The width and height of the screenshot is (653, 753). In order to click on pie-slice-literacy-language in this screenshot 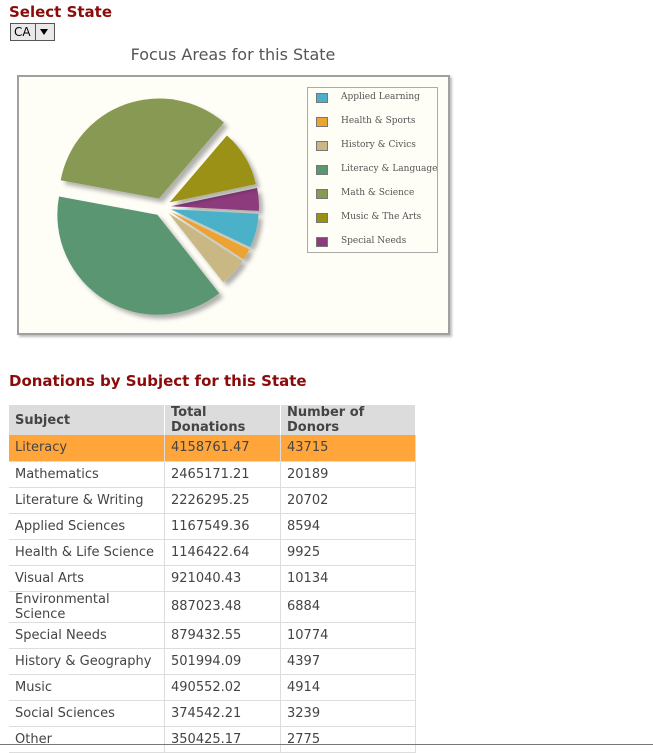, I will do `click(138, 255)`.